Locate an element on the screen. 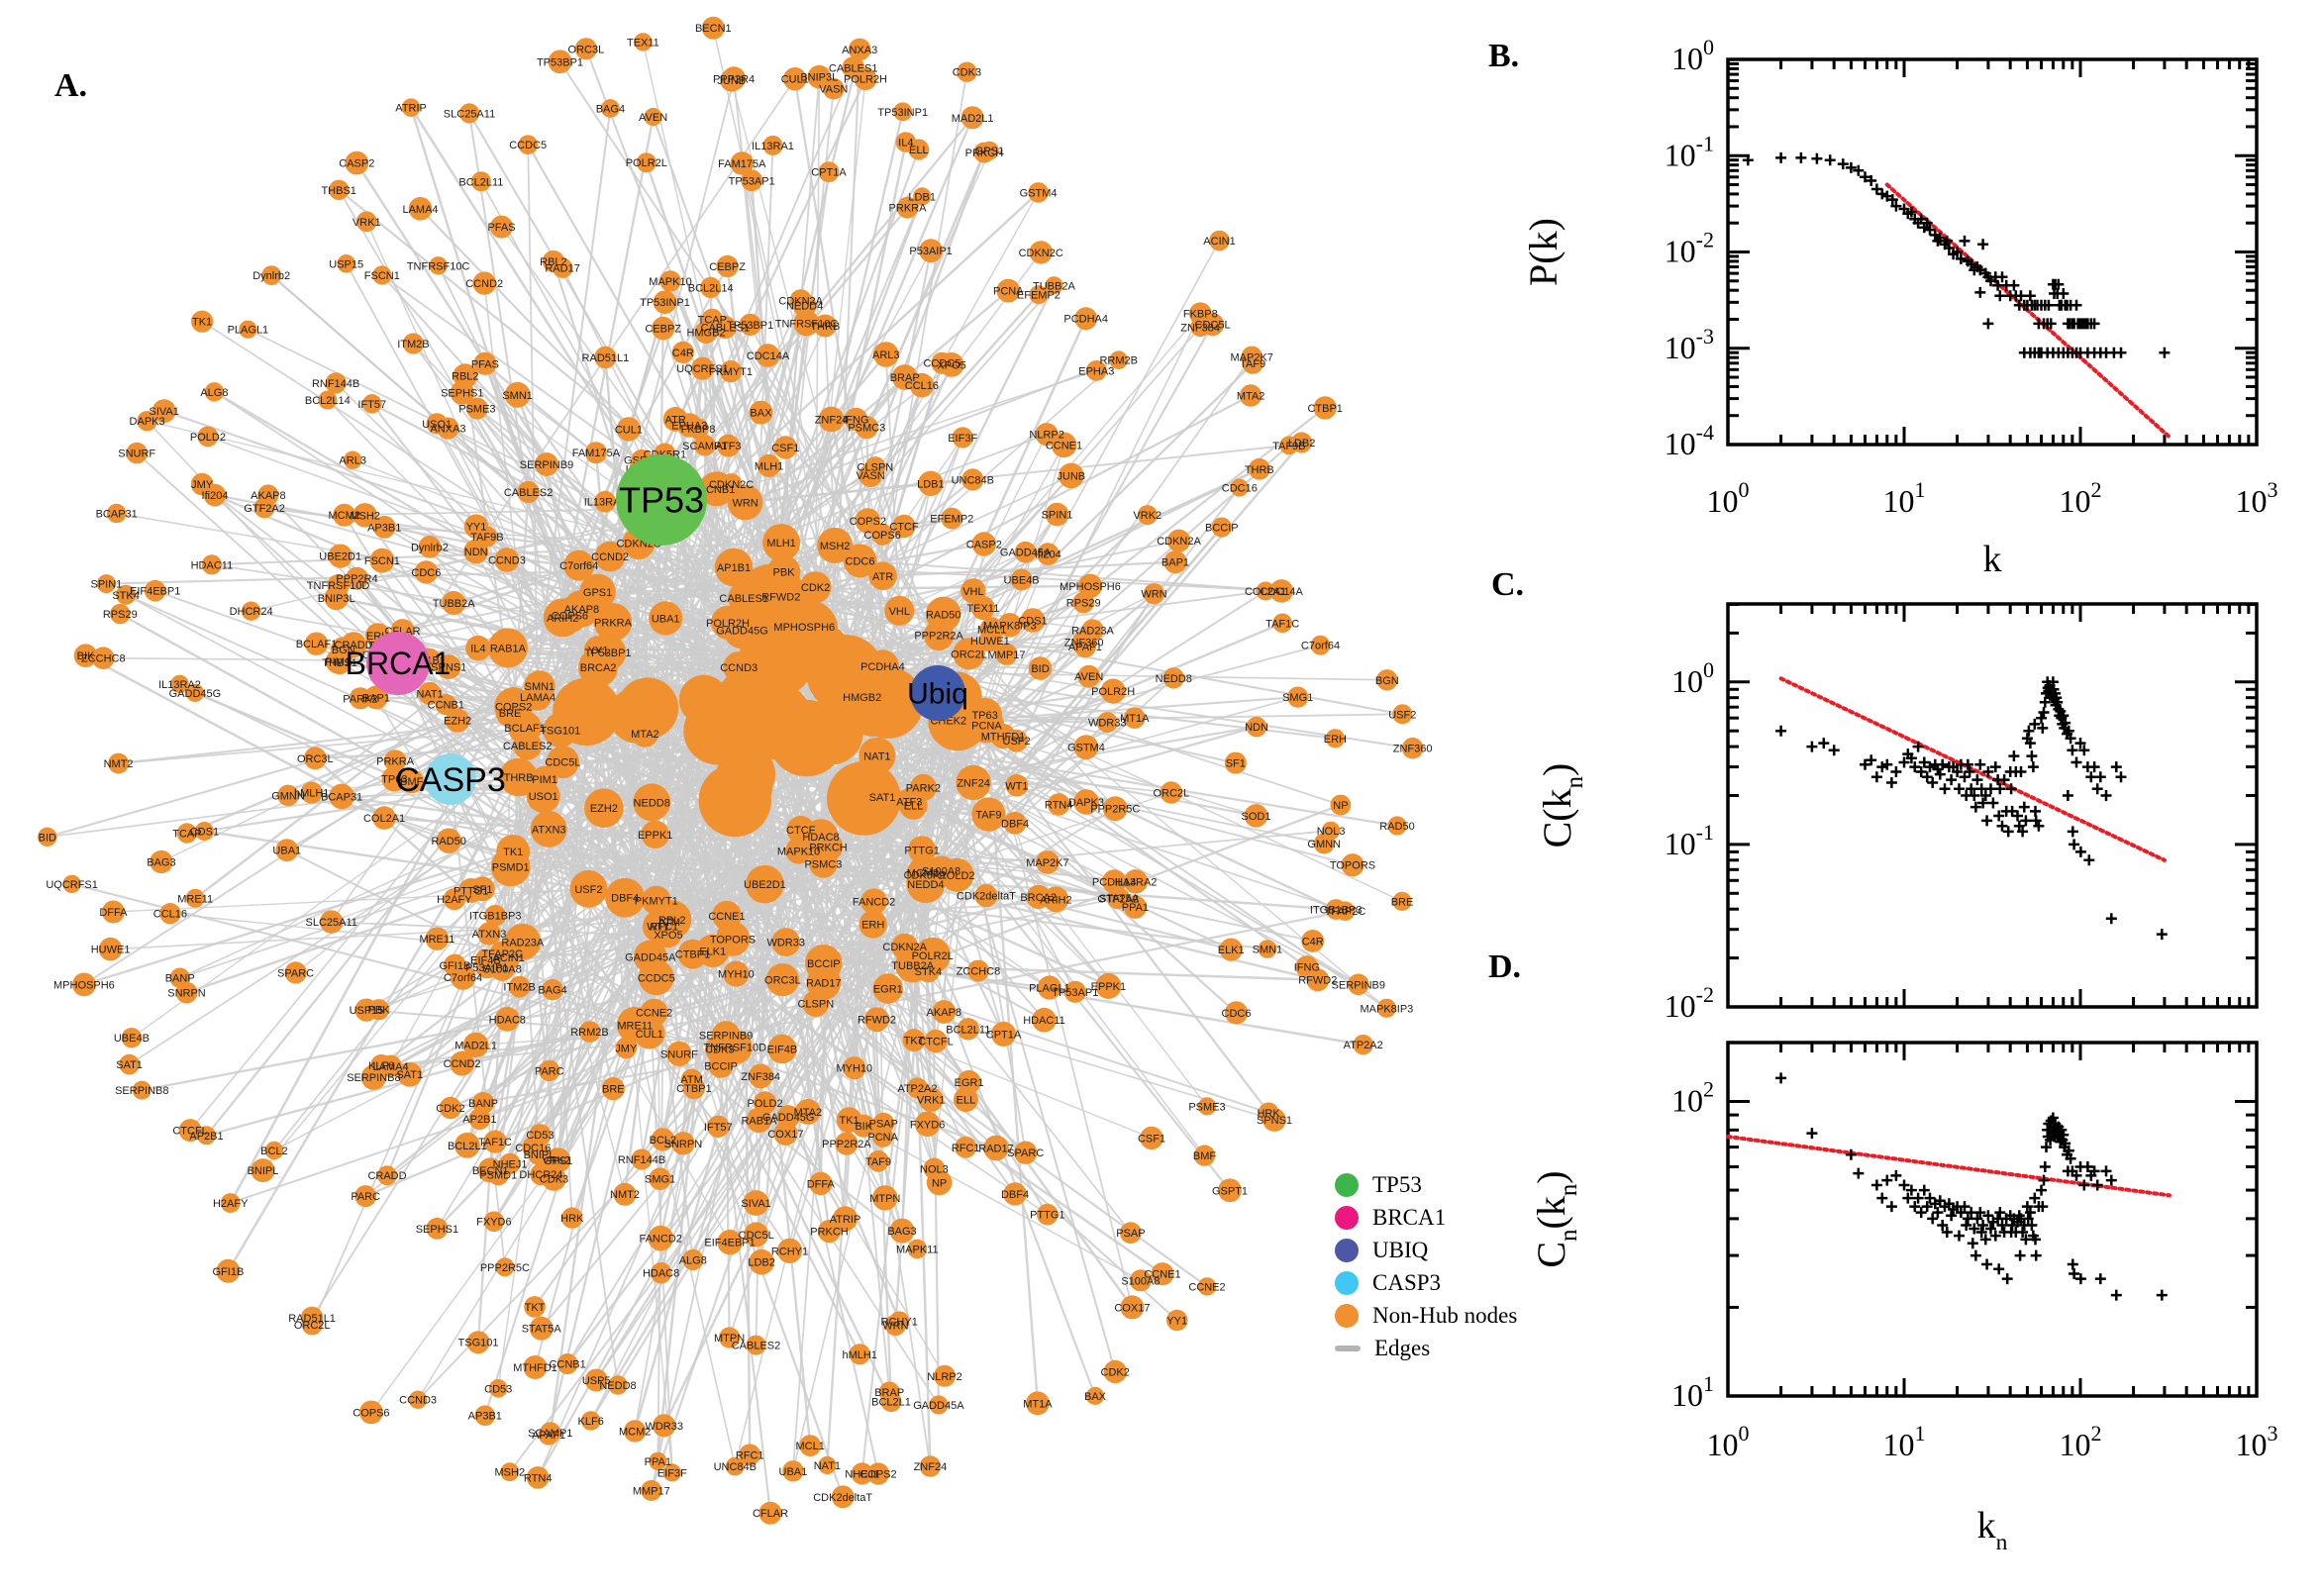  svg-text: SNRPN is located at coordinates (683, 1144).